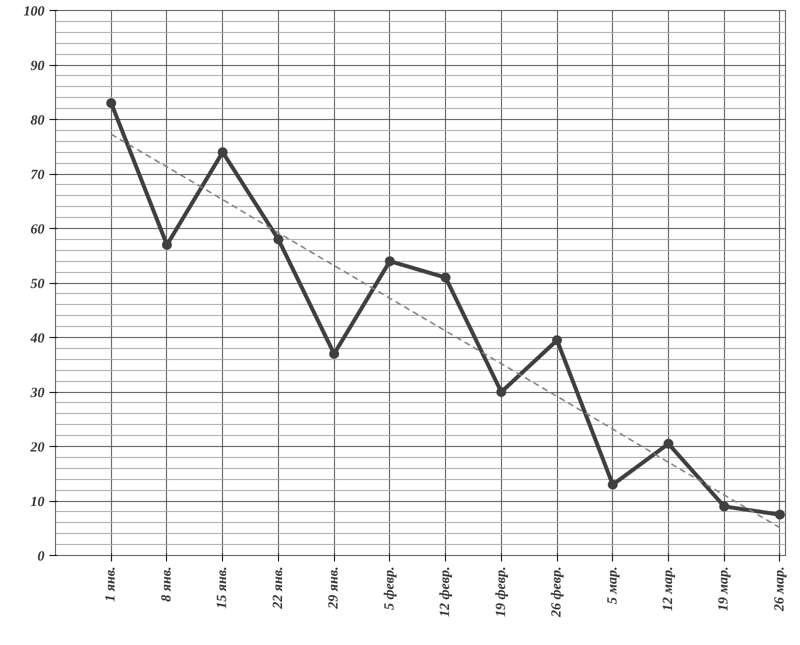  What do you see at coordinates (34, 12) in the screenshot?
I see `y-tick-label: 100` at bounding box center [34, 12].